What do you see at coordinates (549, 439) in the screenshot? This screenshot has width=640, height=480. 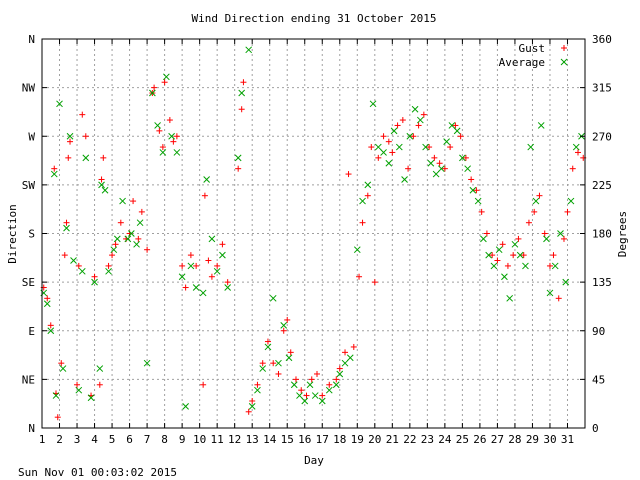 I see `x-tick-label: 30` at bounding box center [549, 439].